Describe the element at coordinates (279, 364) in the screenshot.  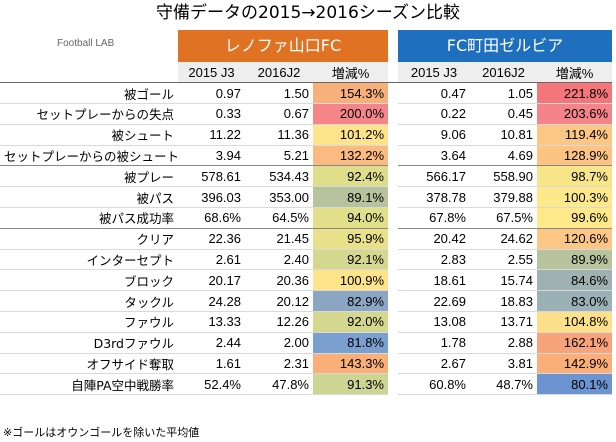
I see `cell-2016: 2.31` at that location.